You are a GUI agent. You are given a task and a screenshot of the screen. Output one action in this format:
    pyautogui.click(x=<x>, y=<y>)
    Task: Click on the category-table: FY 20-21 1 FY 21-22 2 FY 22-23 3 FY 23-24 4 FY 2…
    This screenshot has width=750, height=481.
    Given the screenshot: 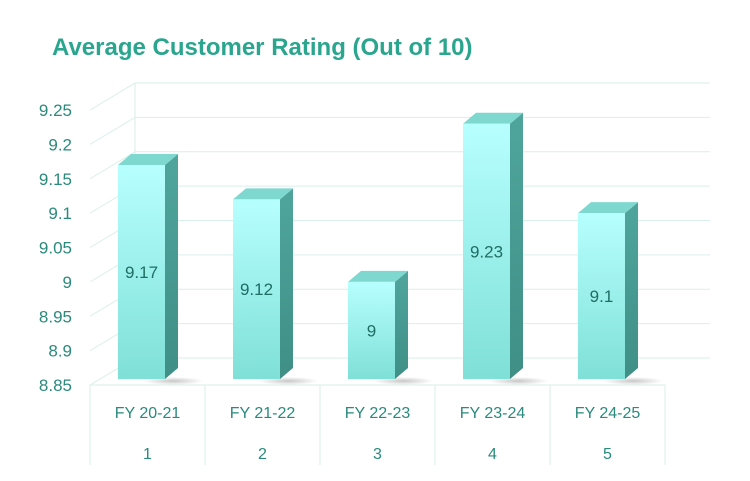 What is the action you would take?
    pyautogui.click(x=377, y=424)
    